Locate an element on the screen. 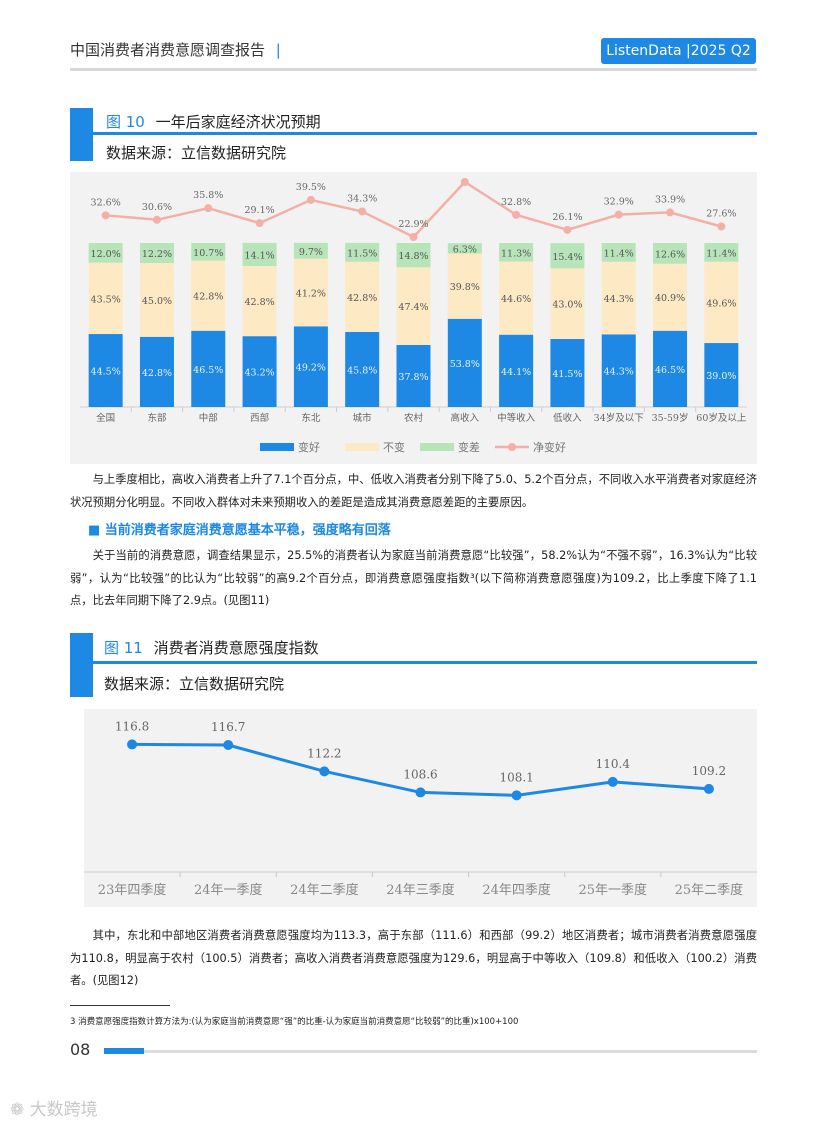 This screenshot has width=827, height=1123. report-title: 中国消费者消费意愿调查报告 | is located at coordinates (175, 49).